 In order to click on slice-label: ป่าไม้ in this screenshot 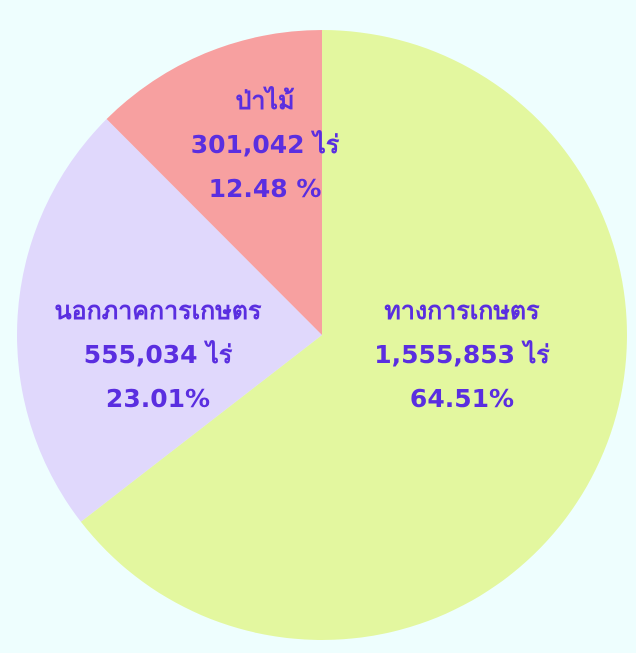, I will do `click(265, 100)`.